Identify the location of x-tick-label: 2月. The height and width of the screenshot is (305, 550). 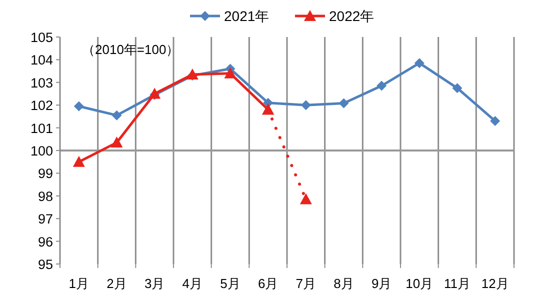
(116, 283).